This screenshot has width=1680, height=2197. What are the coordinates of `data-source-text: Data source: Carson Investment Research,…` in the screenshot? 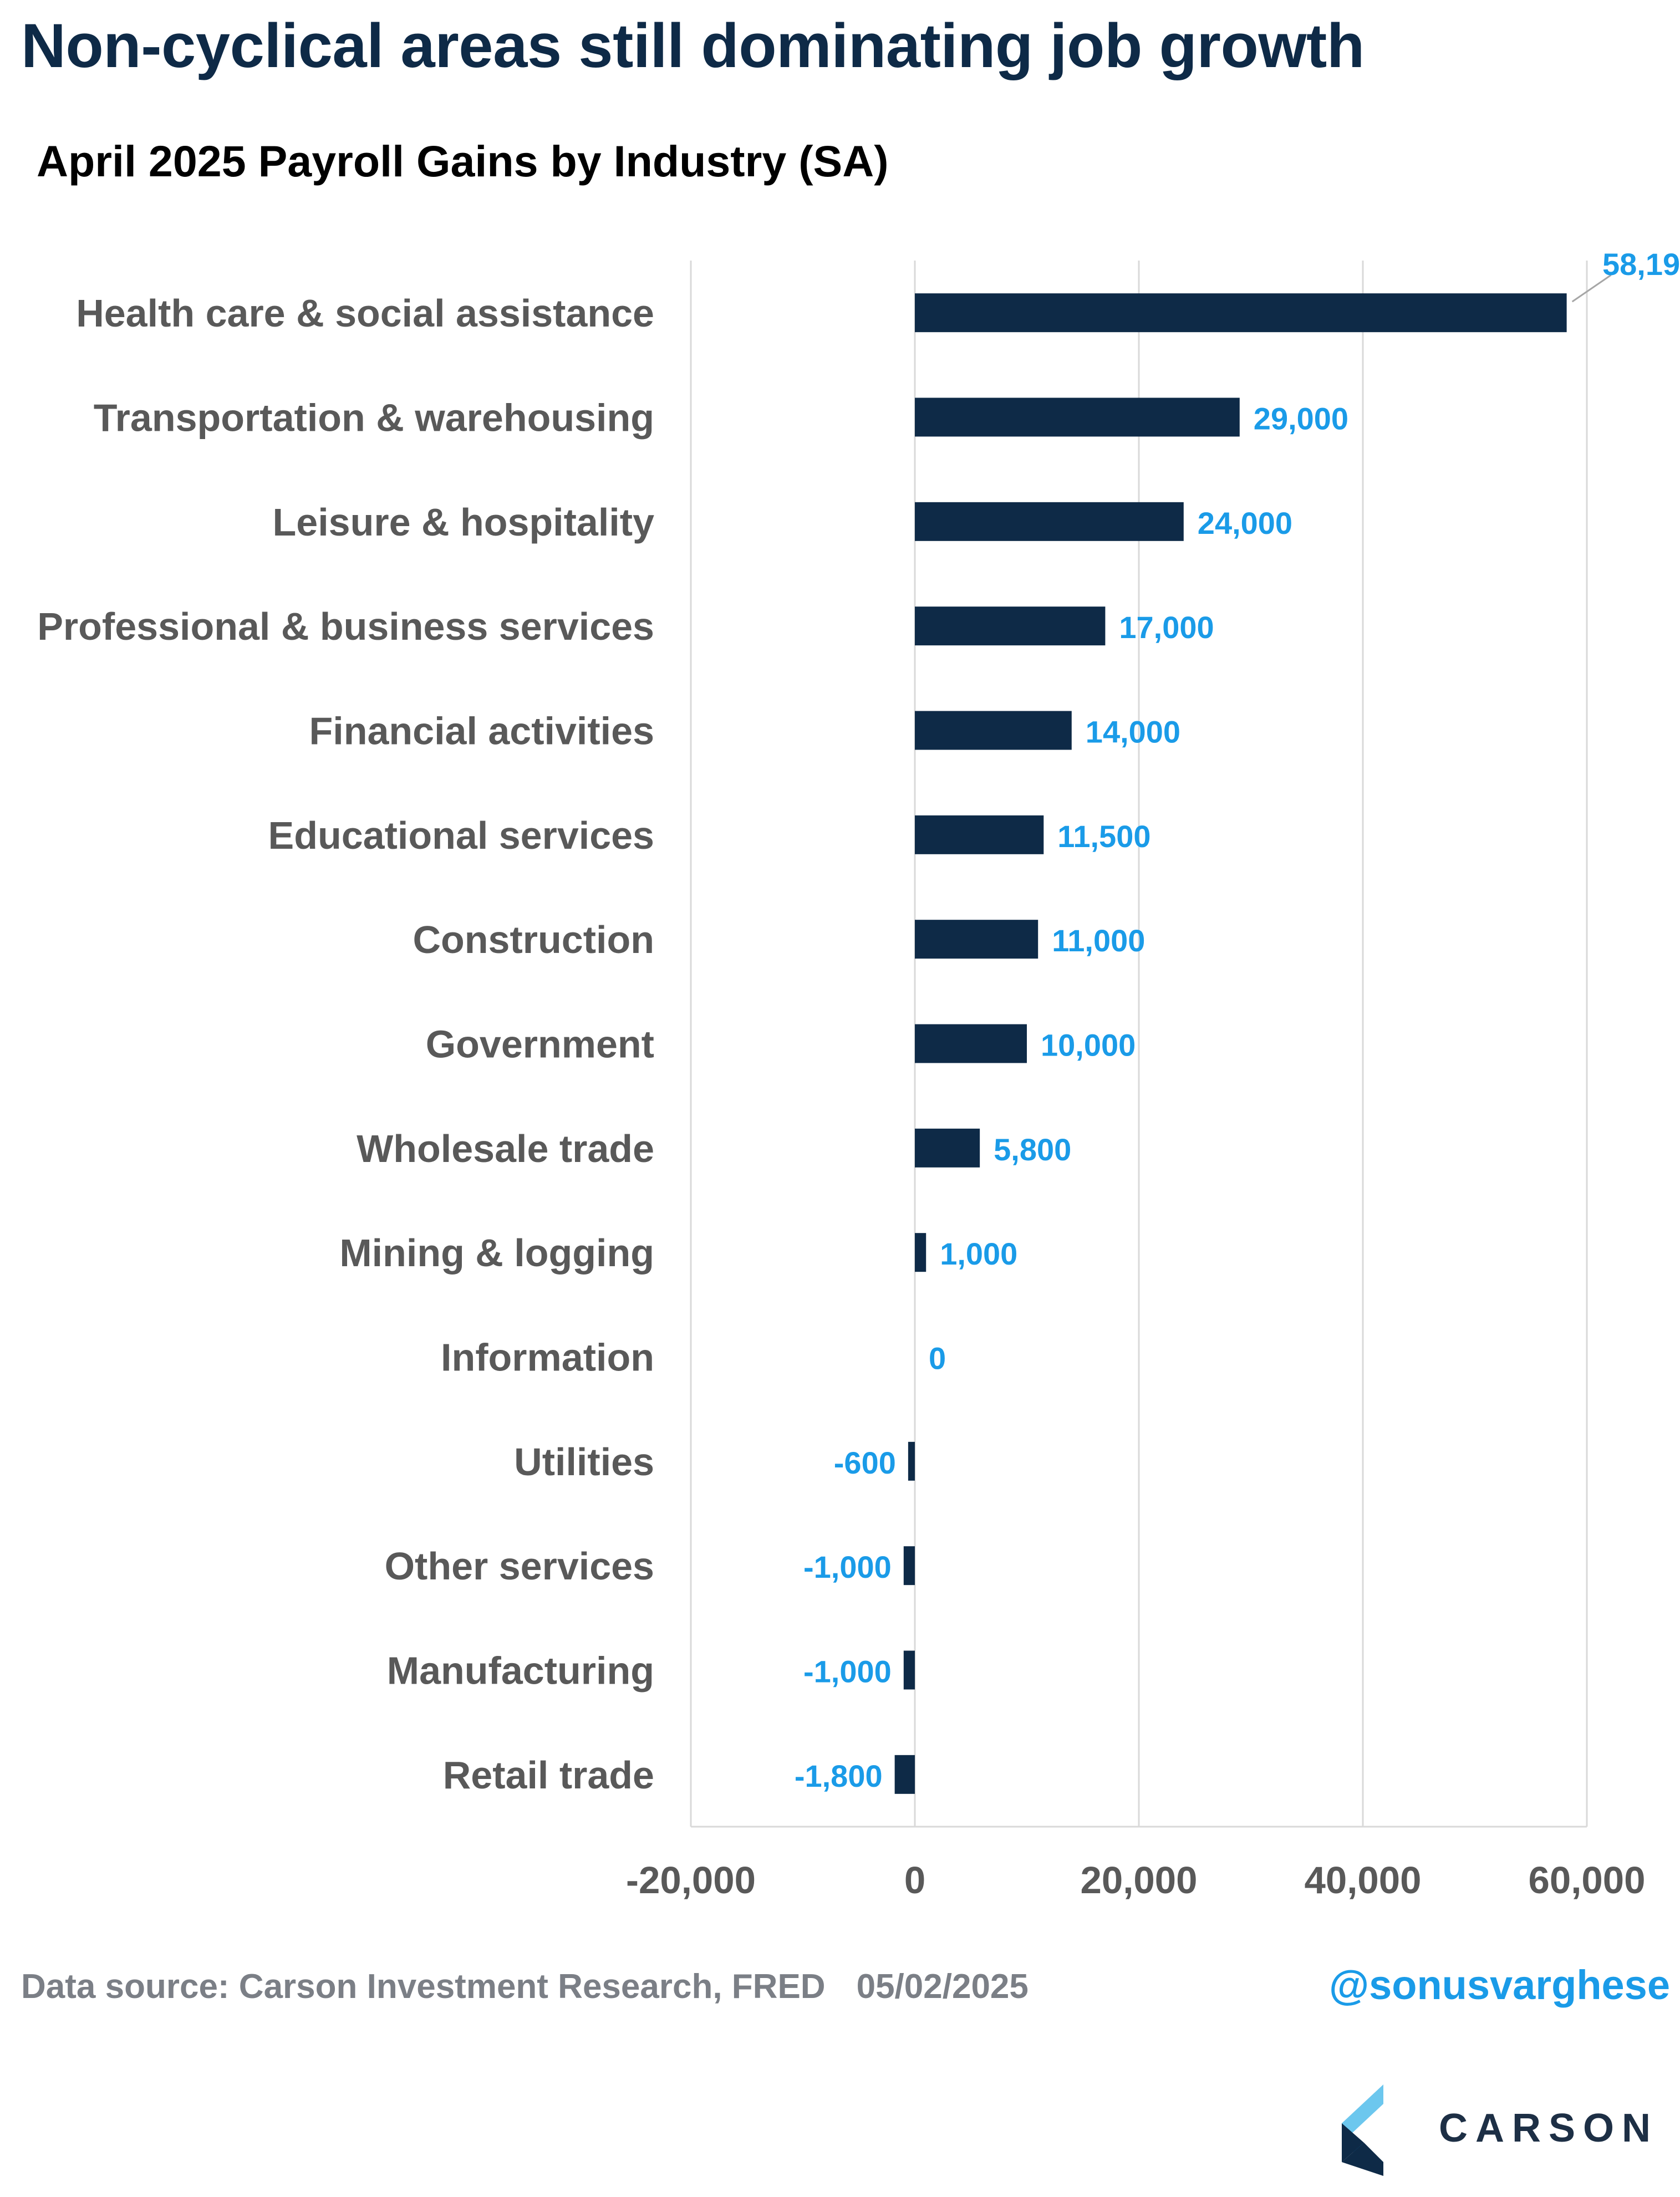 It's located at (424, 1987).